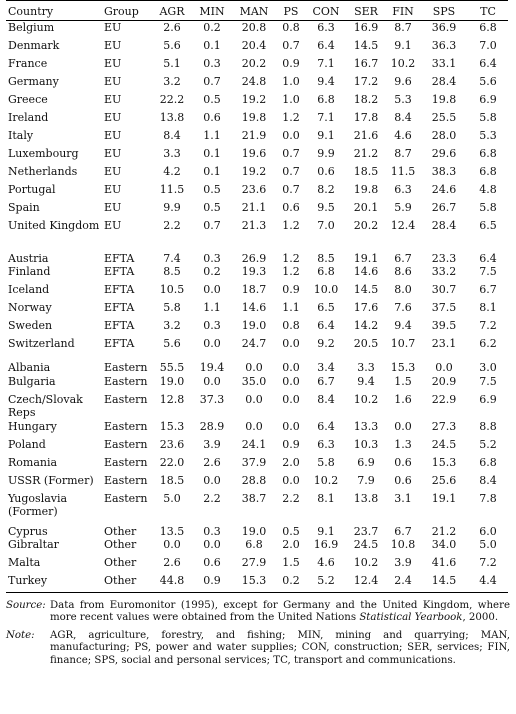 This screenshot has height=714, width=516. Describe the element at coordinates (32, 426) in the screenshot. I see `country-cell: Hungary` at that location.